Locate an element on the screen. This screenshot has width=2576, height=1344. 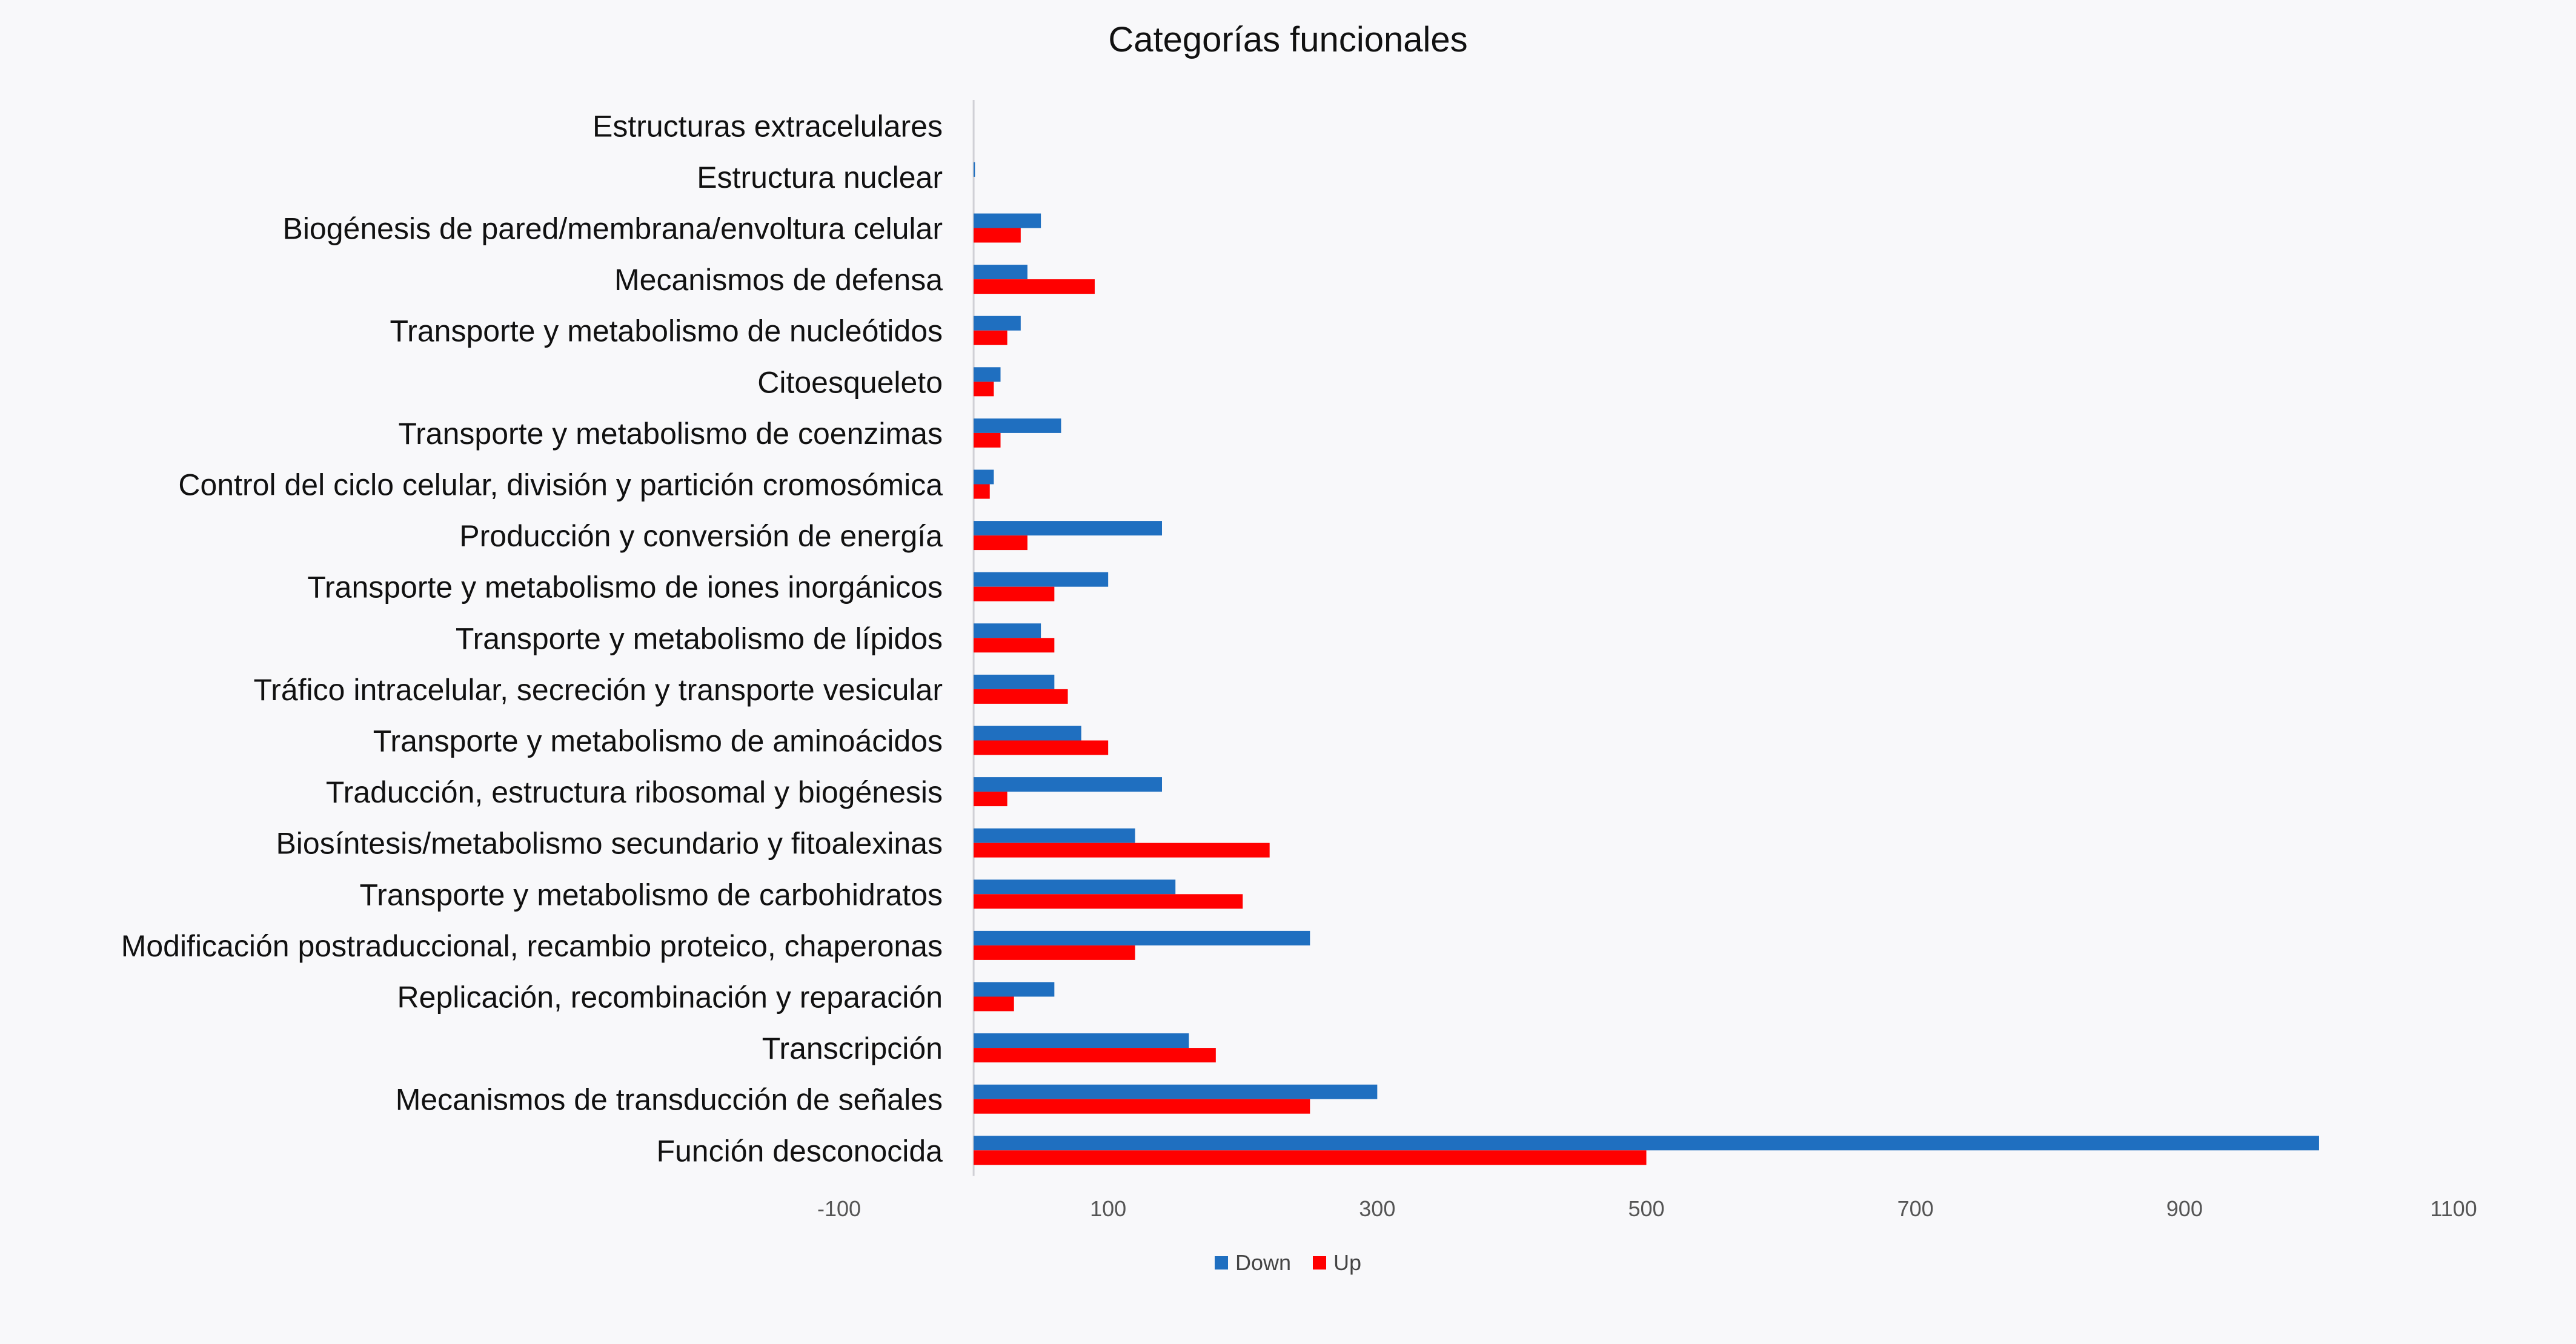
category-label: Estructuras extracelulares is located at coordinates (768, 126).